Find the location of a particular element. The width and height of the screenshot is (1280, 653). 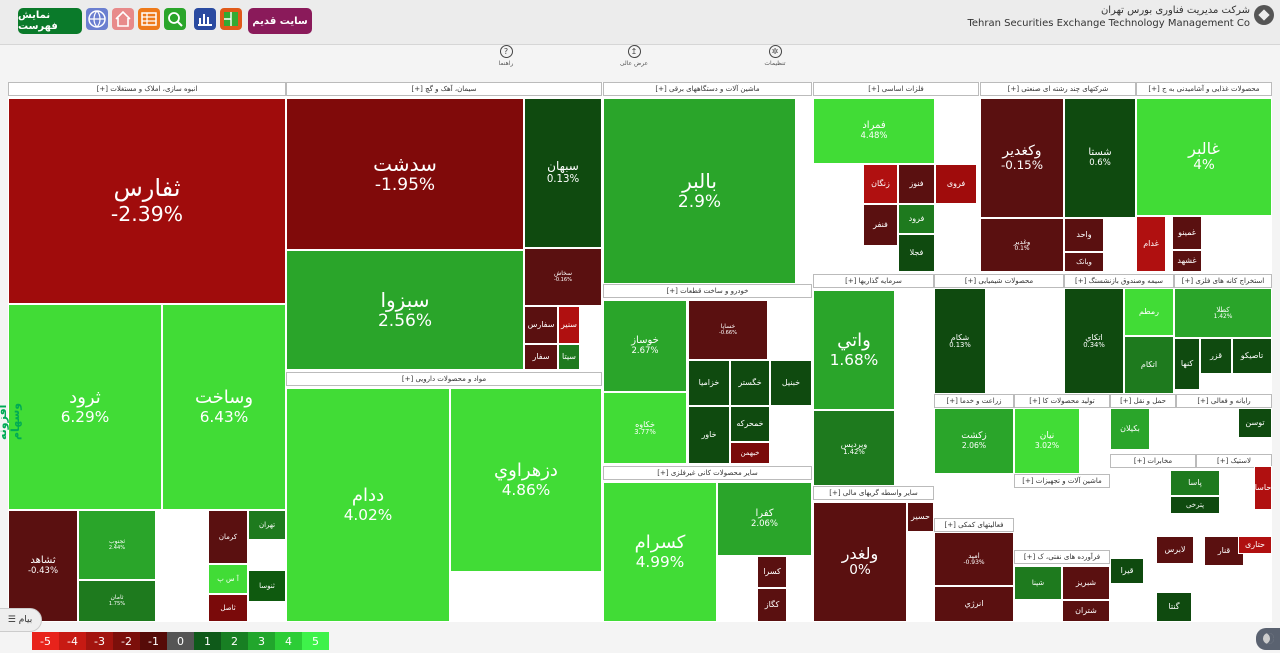

stock-tile: تاصیکو is located at coordinates (1252, 356).